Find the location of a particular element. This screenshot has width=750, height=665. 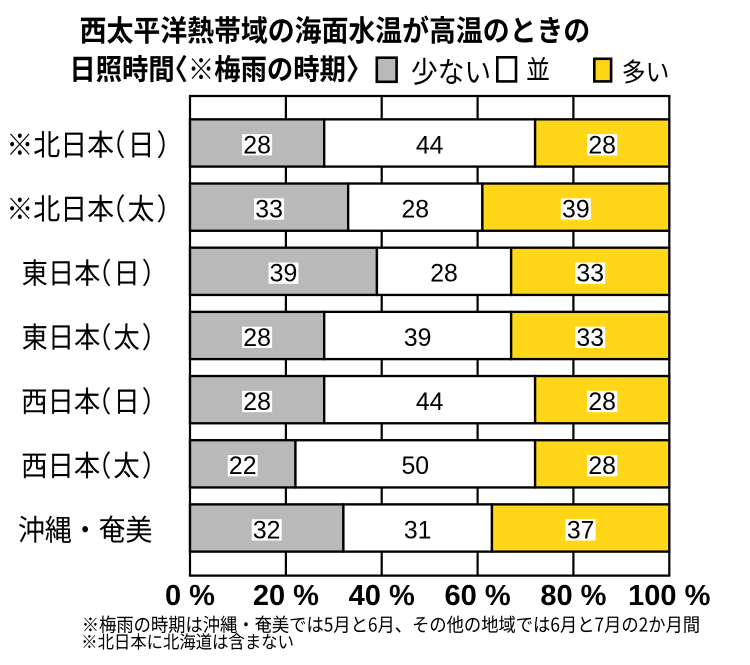

svg-text: 20 % is located at coordinates (286, 596).